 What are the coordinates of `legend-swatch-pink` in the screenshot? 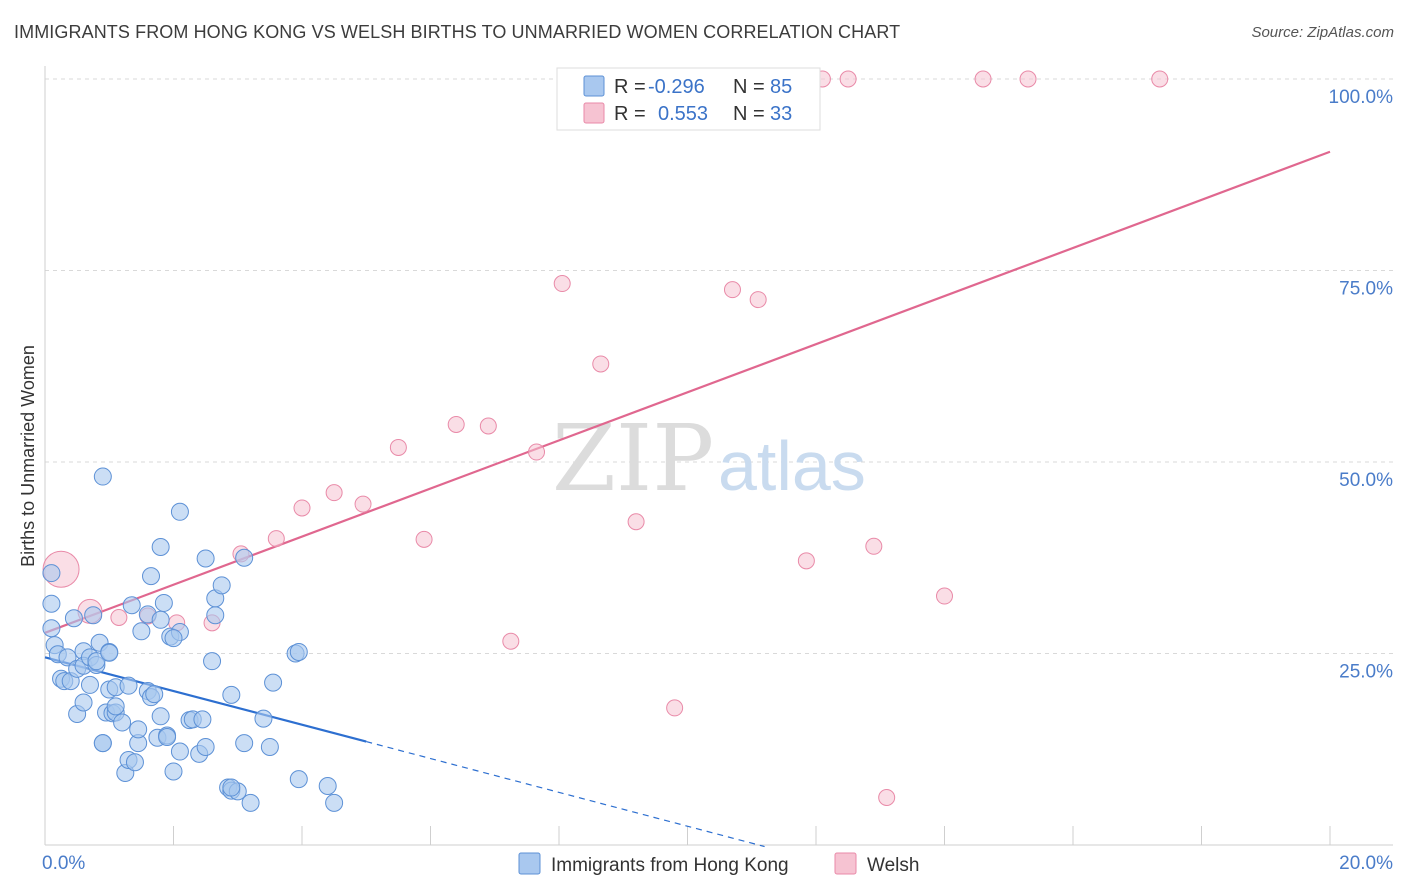 It's located at (594, 113).